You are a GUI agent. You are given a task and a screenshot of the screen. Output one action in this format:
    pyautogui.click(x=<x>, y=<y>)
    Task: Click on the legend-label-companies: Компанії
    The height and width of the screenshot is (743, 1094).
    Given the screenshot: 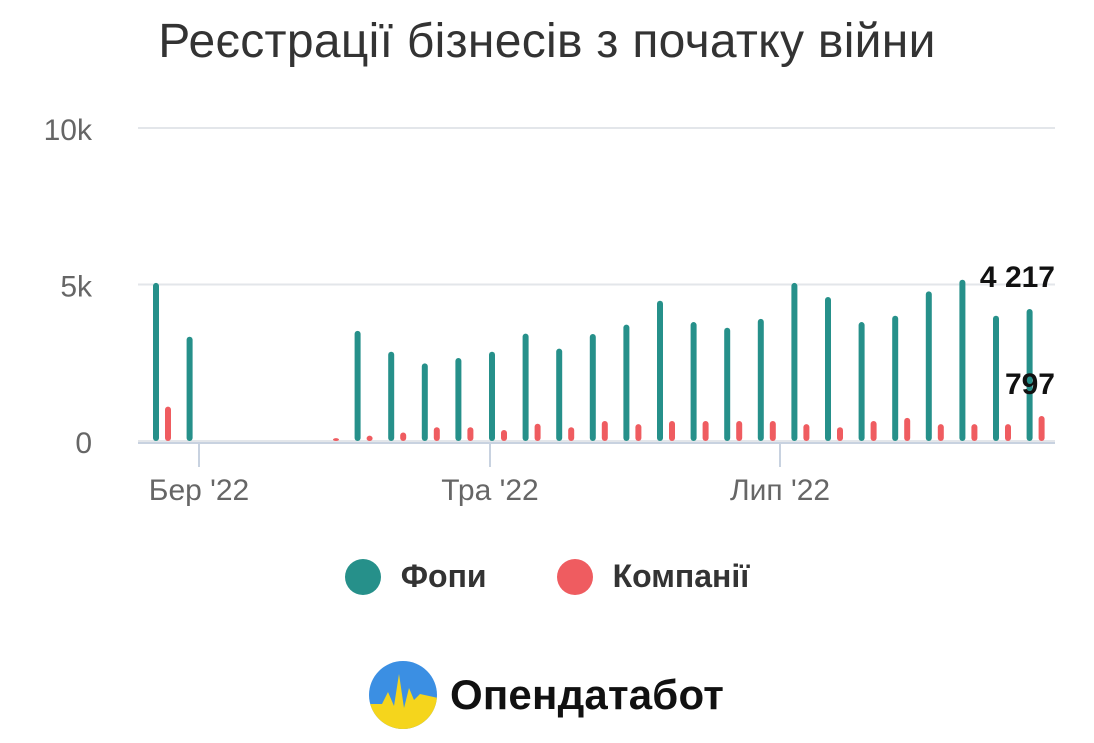 What is the action you would take?
    pyautogui.click(x=681, y=576)
    